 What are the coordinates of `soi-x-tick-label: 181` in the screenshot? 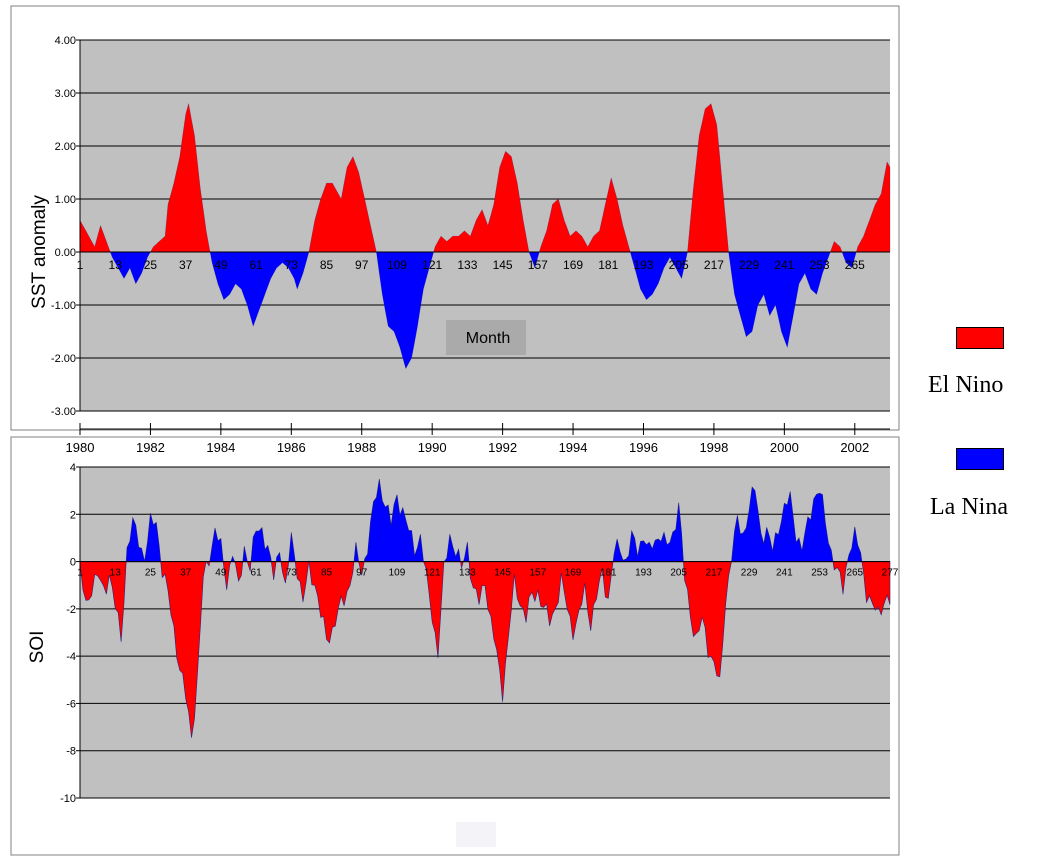 It's located at (608, 573).